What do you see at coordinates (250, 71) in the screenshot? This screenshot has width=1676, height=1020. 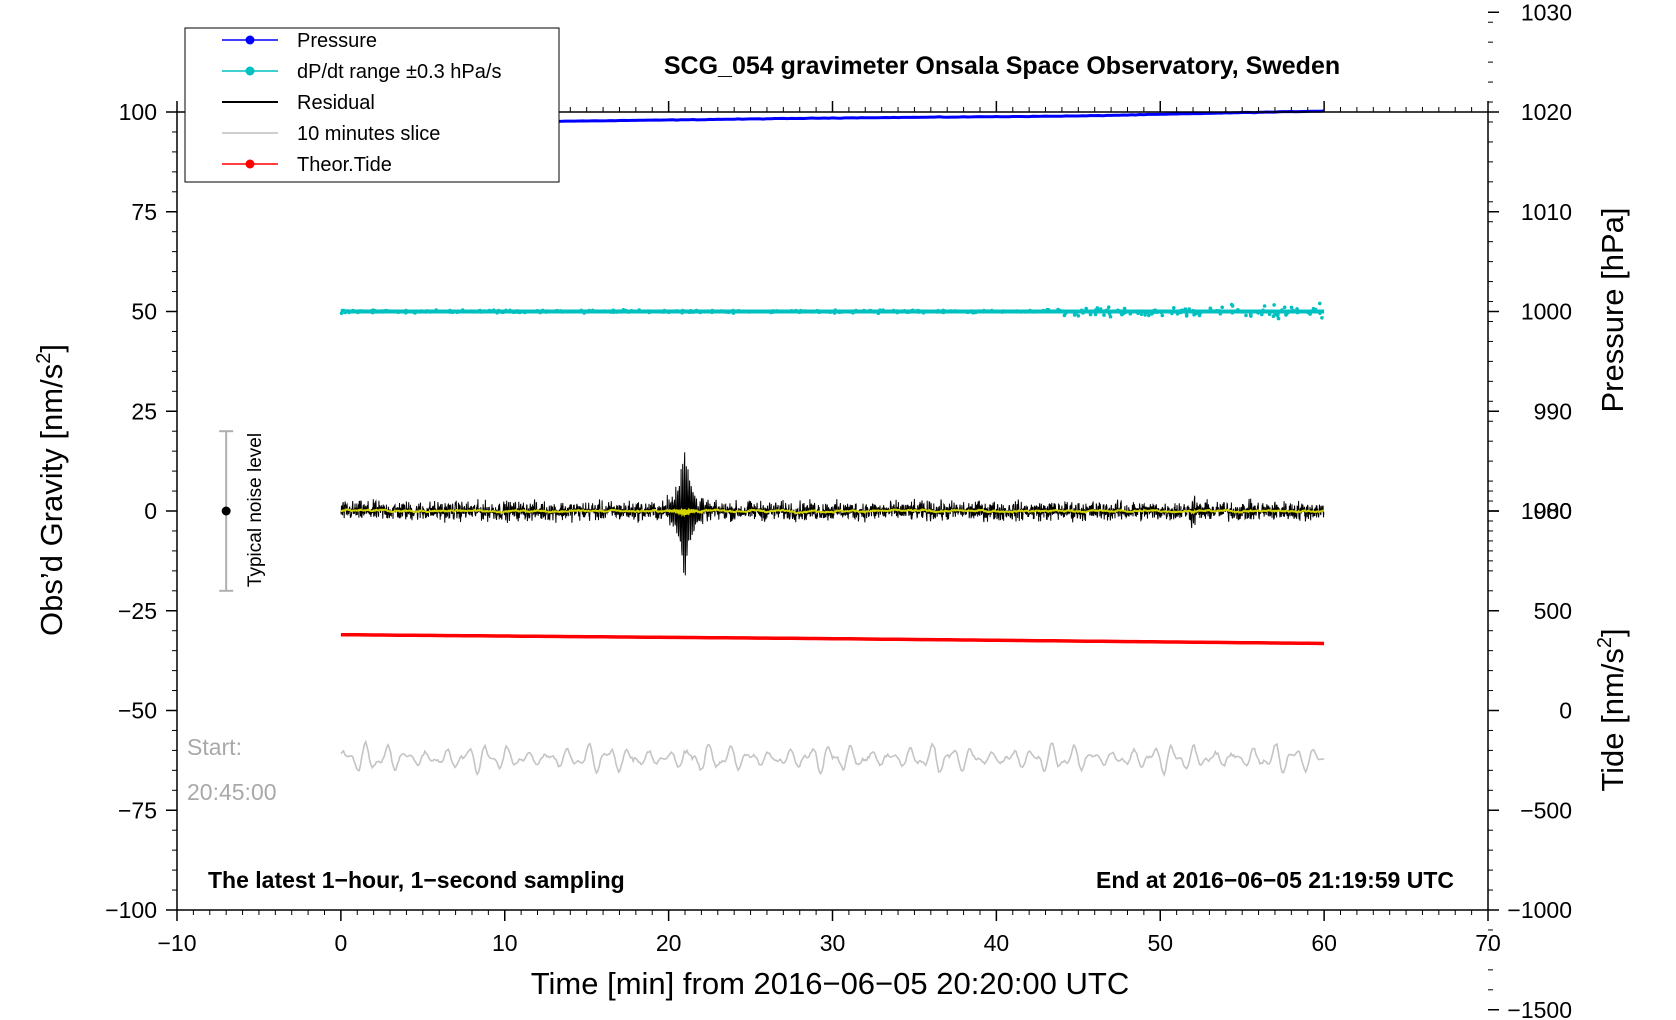 I see `legend-marker` at bounding box center [250, 71].